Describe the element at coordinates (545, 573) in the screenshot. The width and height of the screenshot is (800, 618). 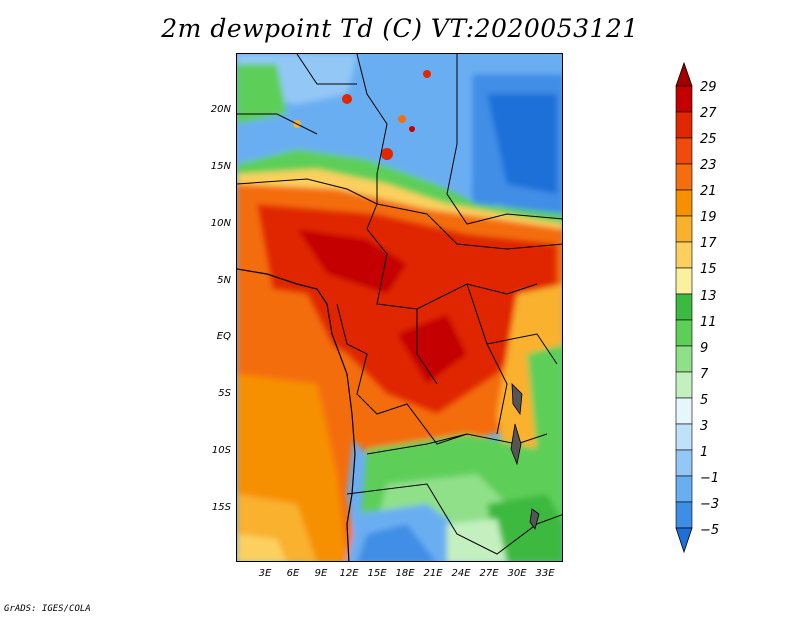
I see `x-tick-label: 33E` at that location.